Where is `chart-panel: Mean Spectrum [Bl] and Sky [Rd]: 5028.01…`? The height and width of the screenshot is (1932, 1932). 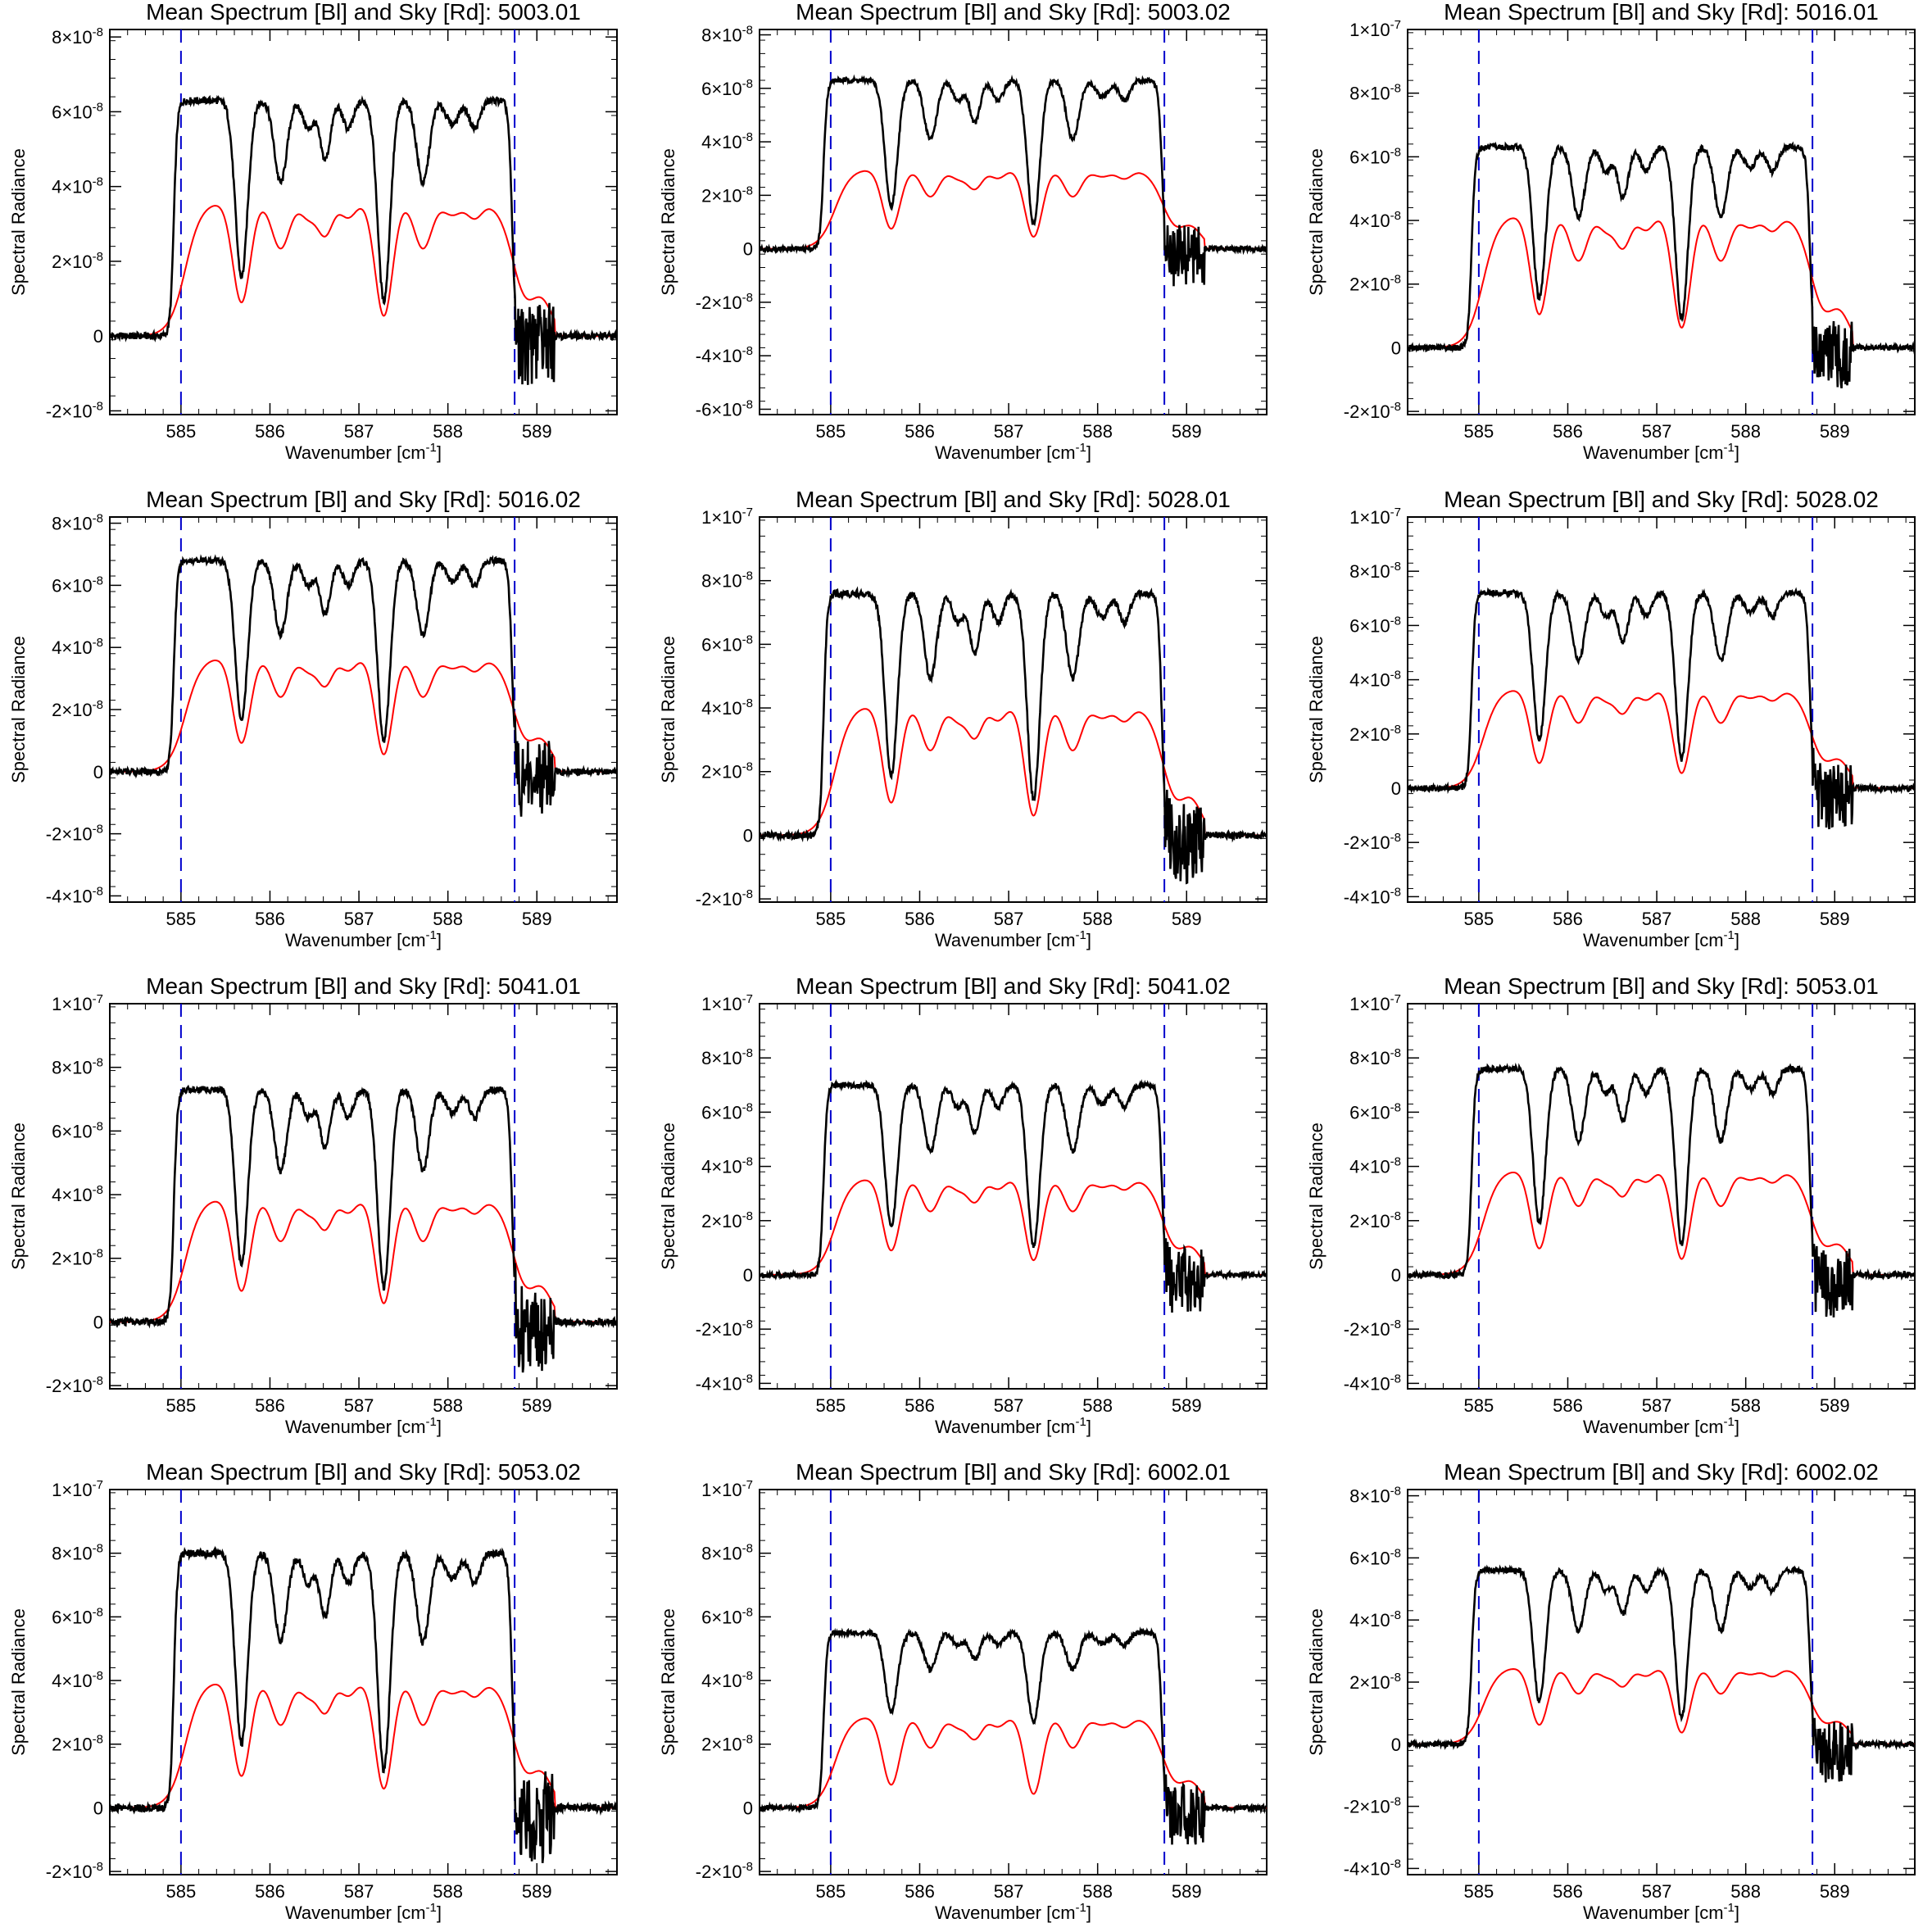
chart-panel: Mean Spectrum [Bl] and Sky [Rd]: 5028.01… is located at coordinates (963, 718).